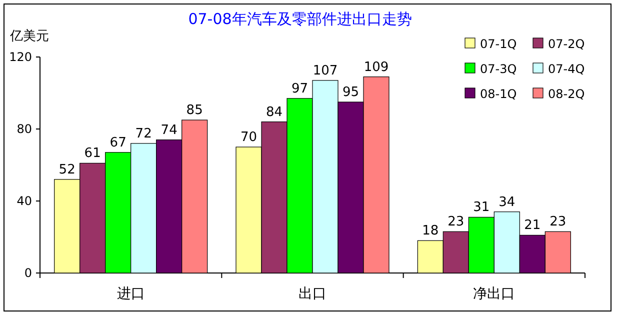  What do you see at coordinates (430, 231) in the screenshot?
I see `data-label: 18` at bounding box center [430, 231].